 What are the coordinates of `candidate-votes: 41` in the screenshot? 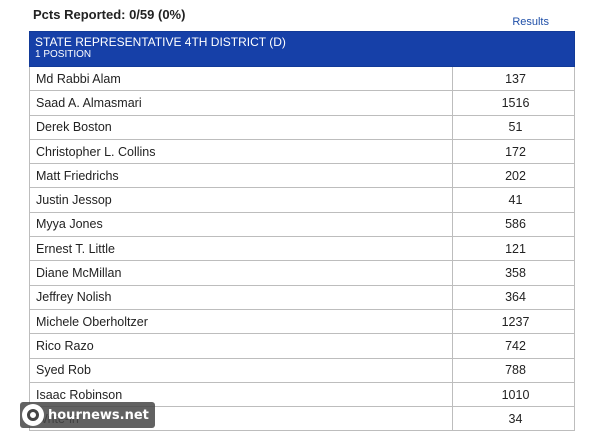 It's located at (515, 200).